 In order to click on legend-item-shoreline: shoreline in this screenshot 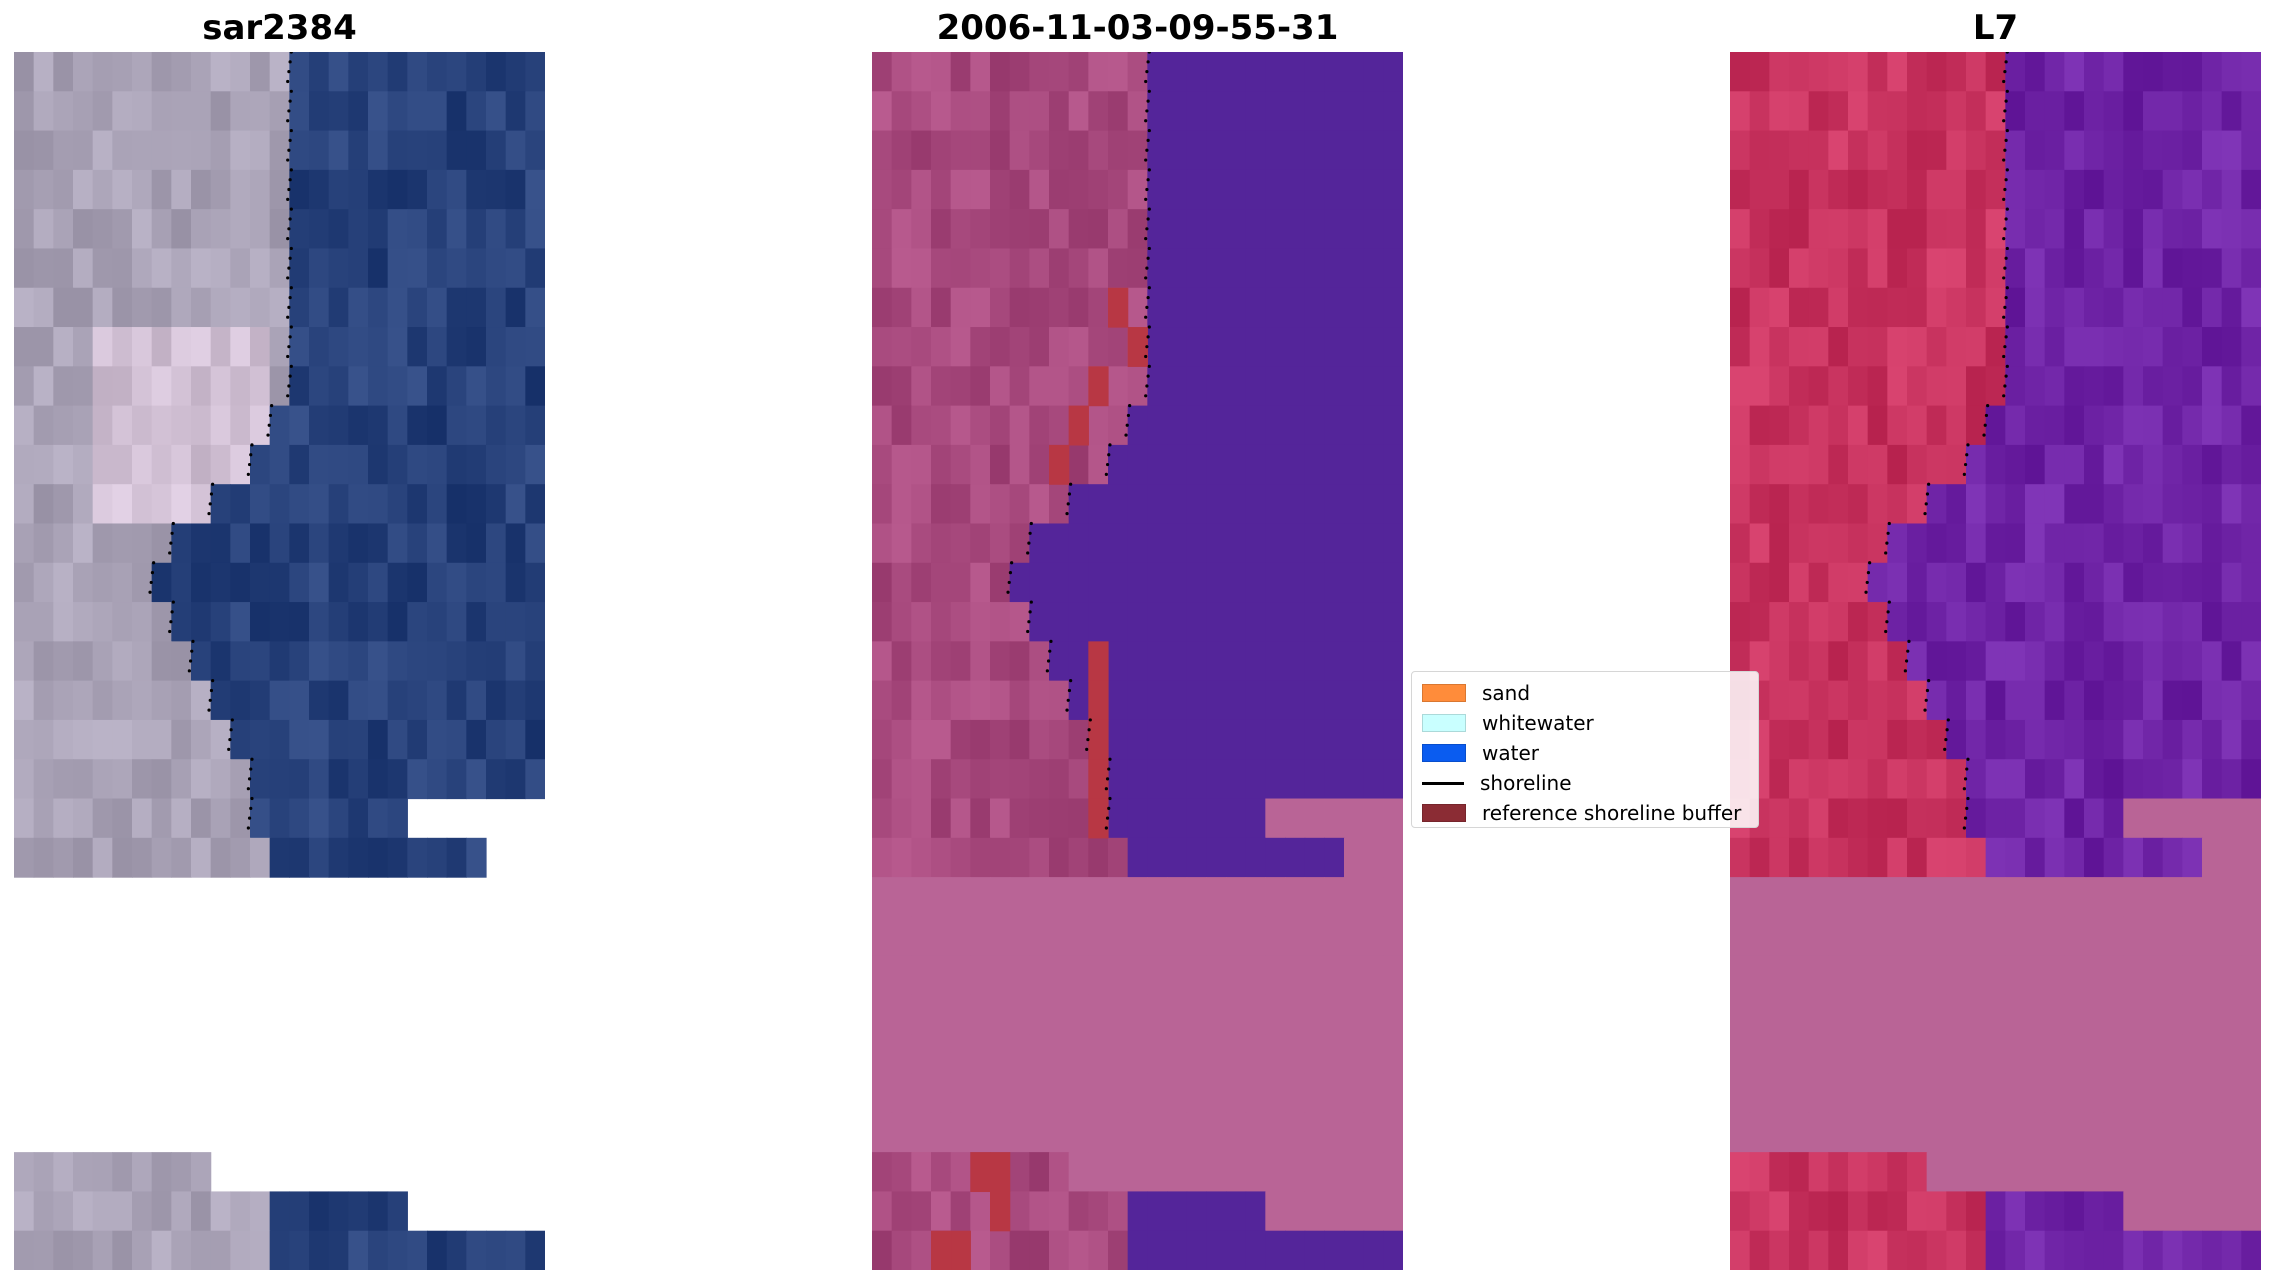, I will do `click(1585, 783)`.